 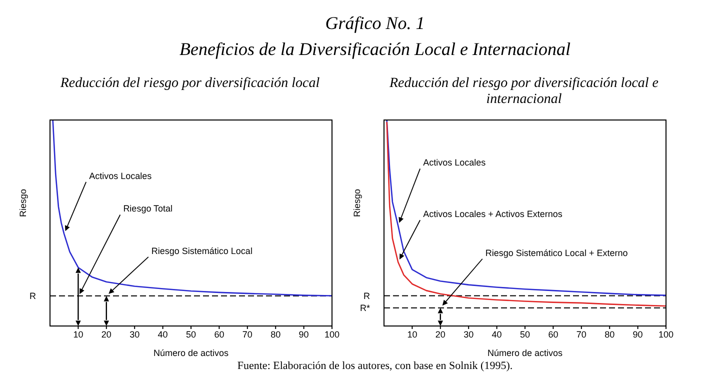 What do you see at coordinates (375, 366) in the screenshot?
I see `source-note: Fuente: Elaboración de los autores, con base en Solnik (1995).` at bounding box center [375, 366].